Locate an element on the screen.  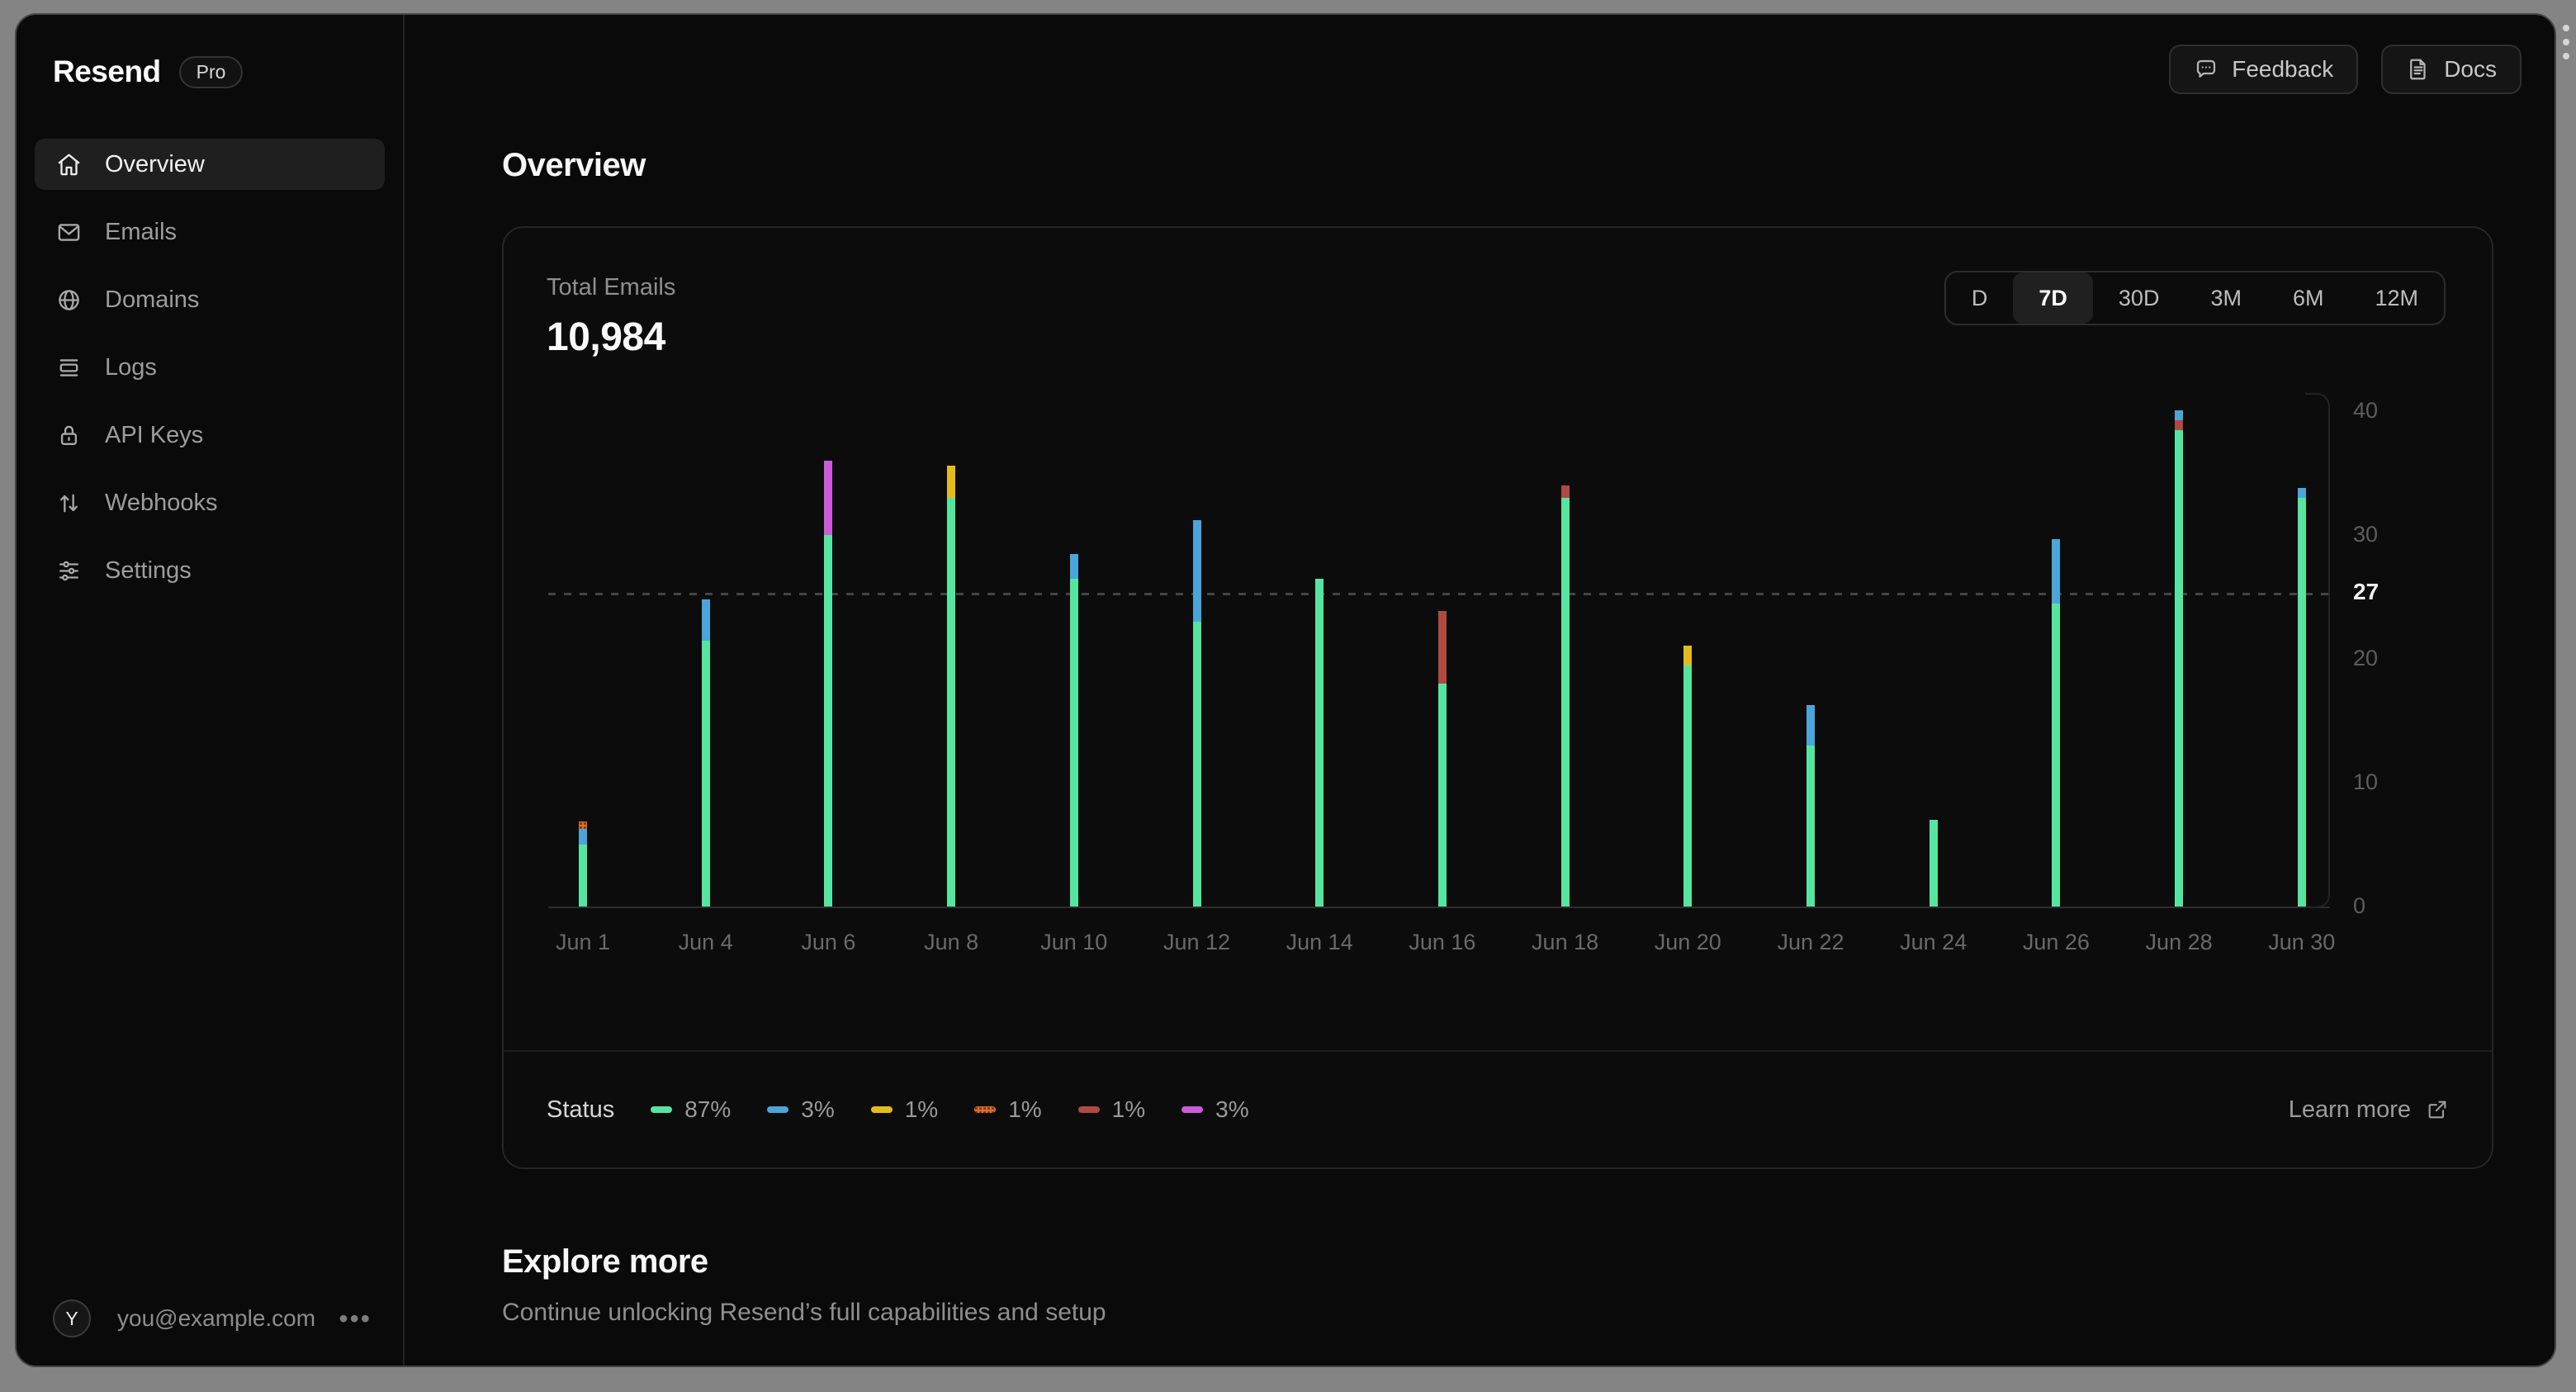
x-tick-label: Jun 1 is located at coordinates (583, 942).